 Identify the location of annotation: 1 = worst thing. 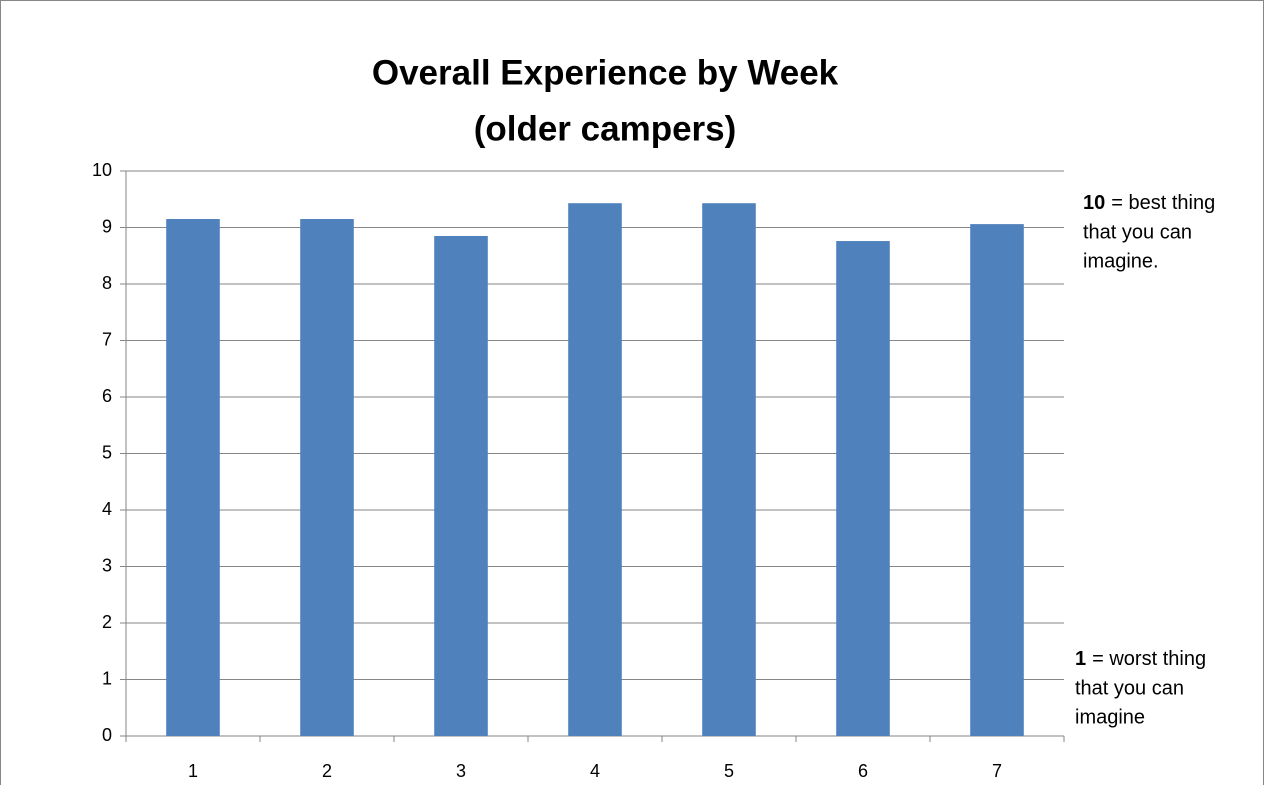
(1140, 659).